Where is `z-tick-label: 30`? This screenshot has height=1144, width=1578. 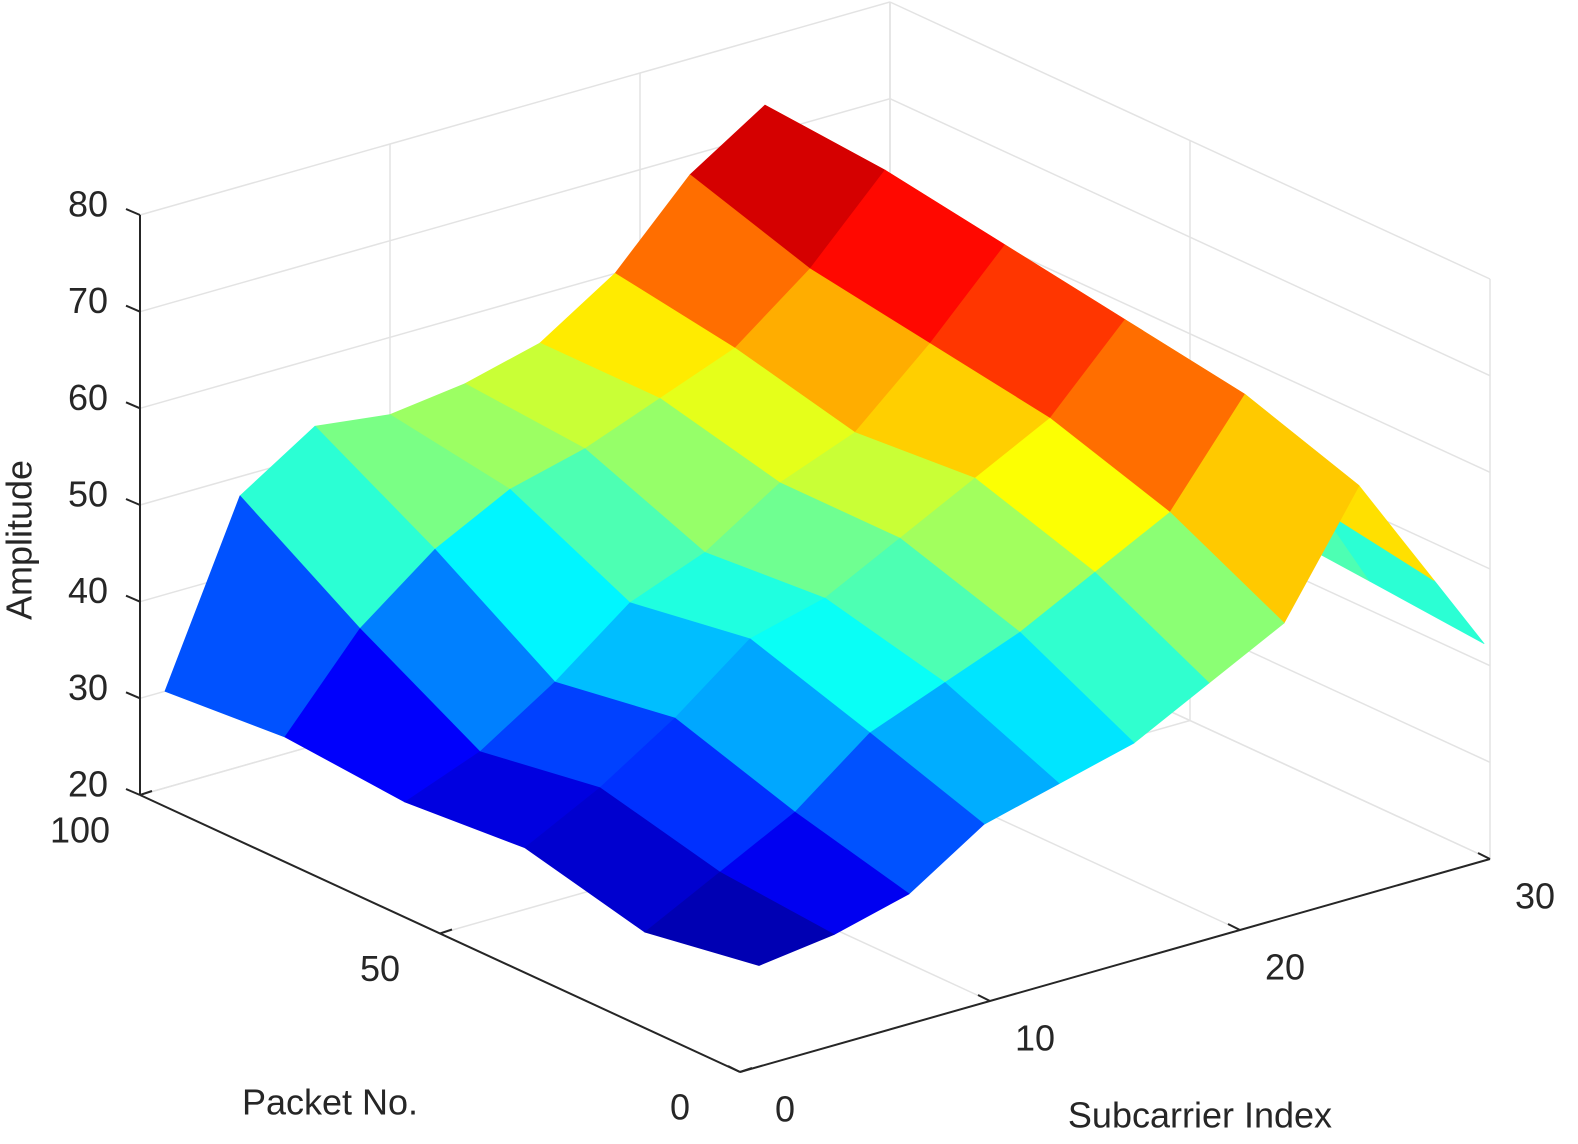 z-tick-label: 30 is located at coordinates (88, 687).